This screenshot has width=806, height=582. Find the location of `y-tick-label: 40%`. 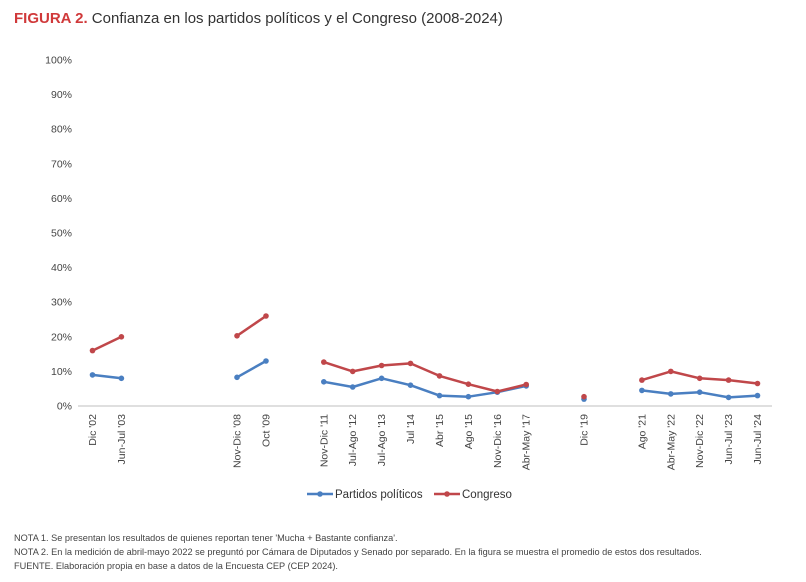

y-tick-label: 40% is located at coordinates (61, 268).